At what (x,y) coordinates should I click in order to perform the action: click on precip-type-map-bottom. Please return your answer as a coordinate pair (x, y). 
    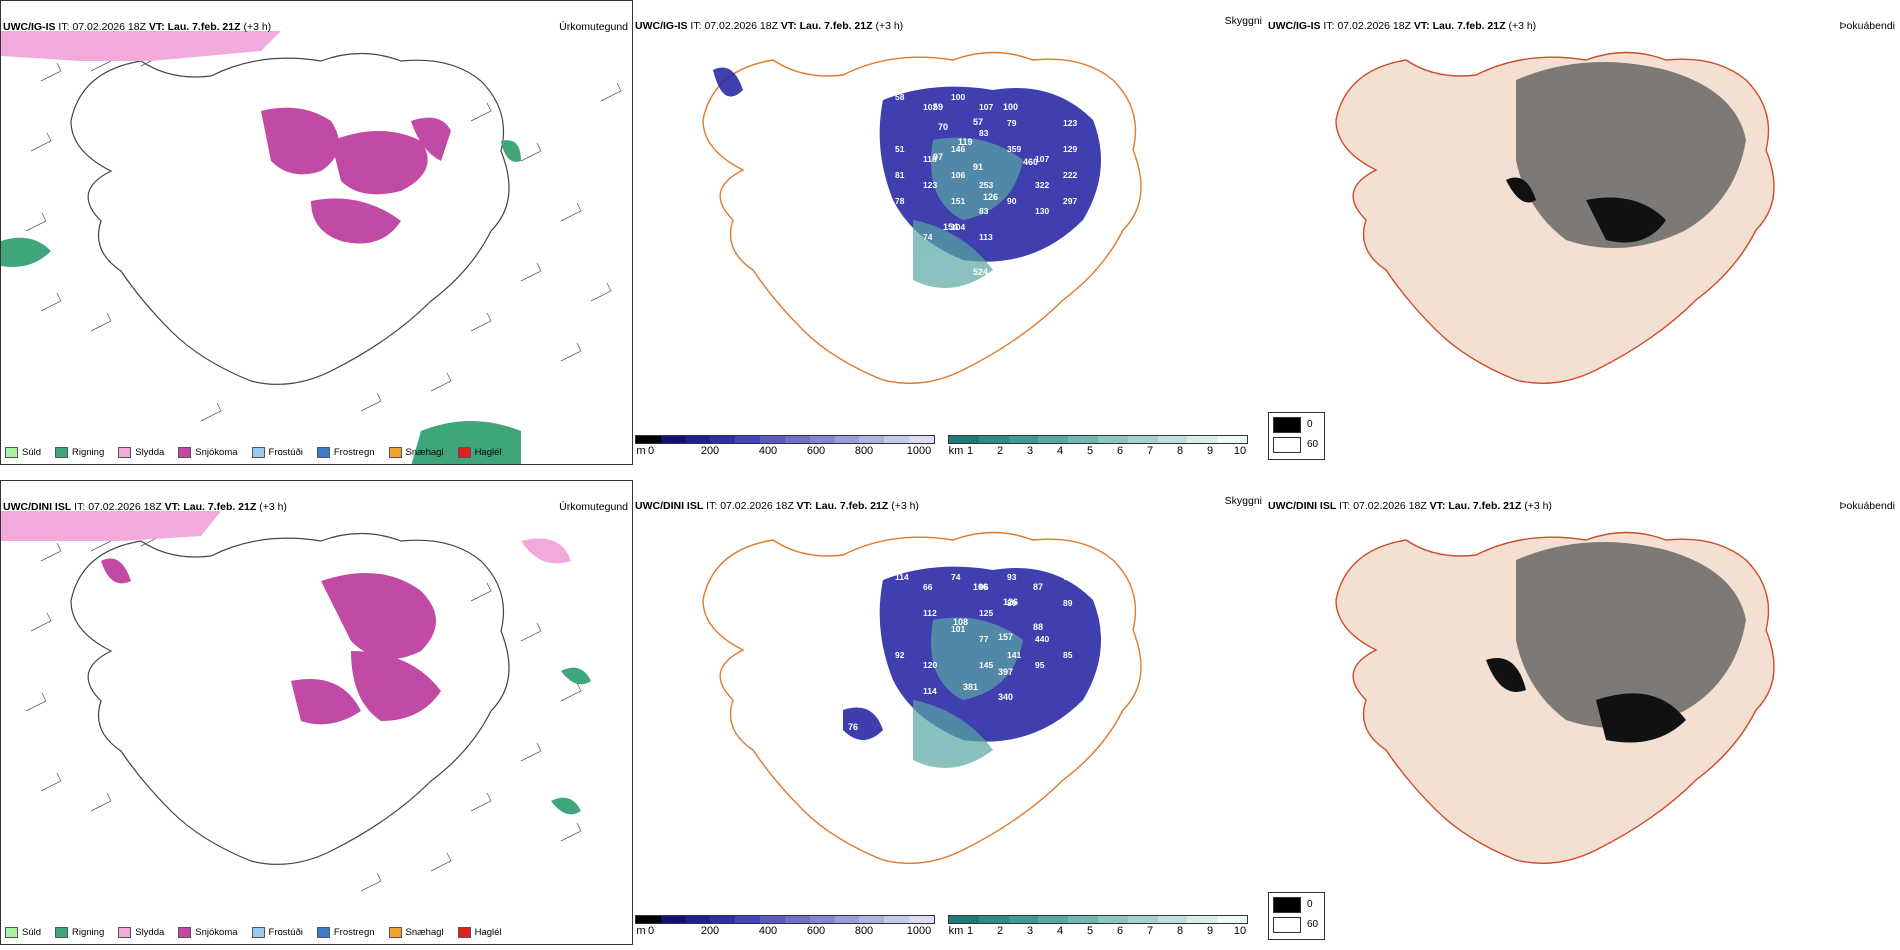
    Looking at the image, I should click on (296, 701).